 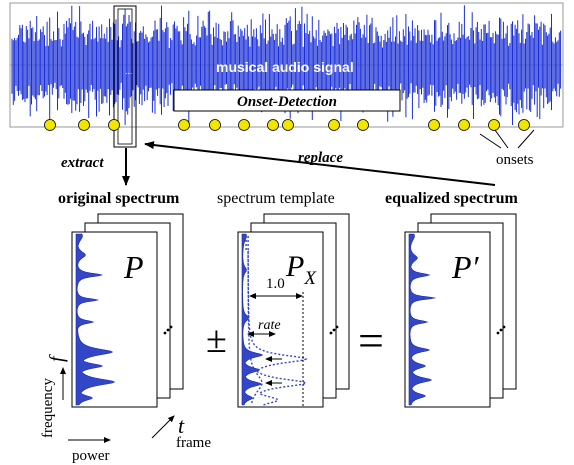 What do you see at coordinates (127, 310) in the screenshot?
I see `original-spectrum-stack: P` at bounding box center [127, 310].